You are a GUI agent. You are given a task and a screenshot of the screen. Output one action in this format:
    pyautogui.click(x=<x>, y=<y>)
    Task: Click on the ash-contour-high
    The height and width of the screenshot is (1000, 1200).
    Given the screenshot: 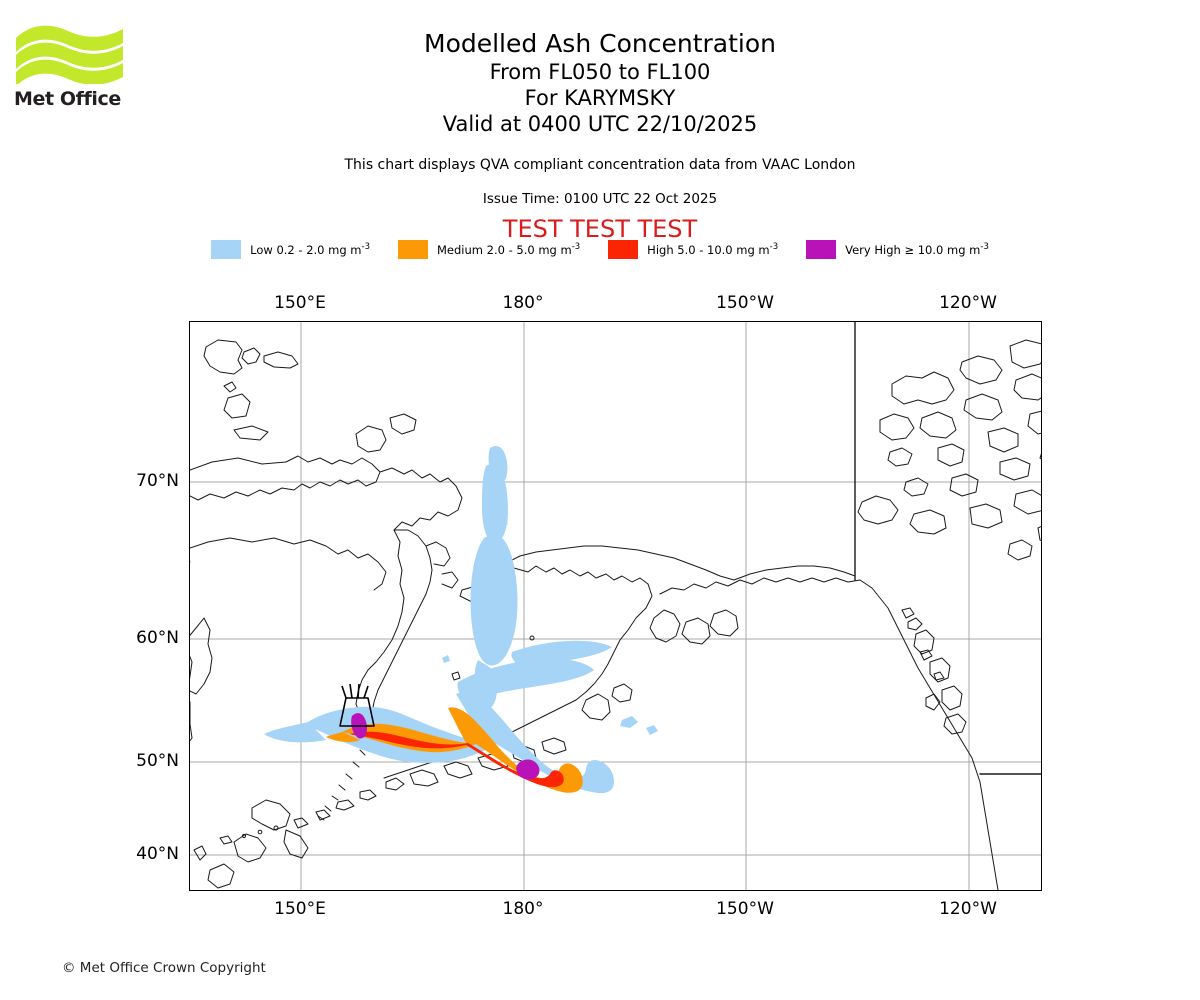 What is the action you would take?
    pyautogui.click(x=457, y=759)
    